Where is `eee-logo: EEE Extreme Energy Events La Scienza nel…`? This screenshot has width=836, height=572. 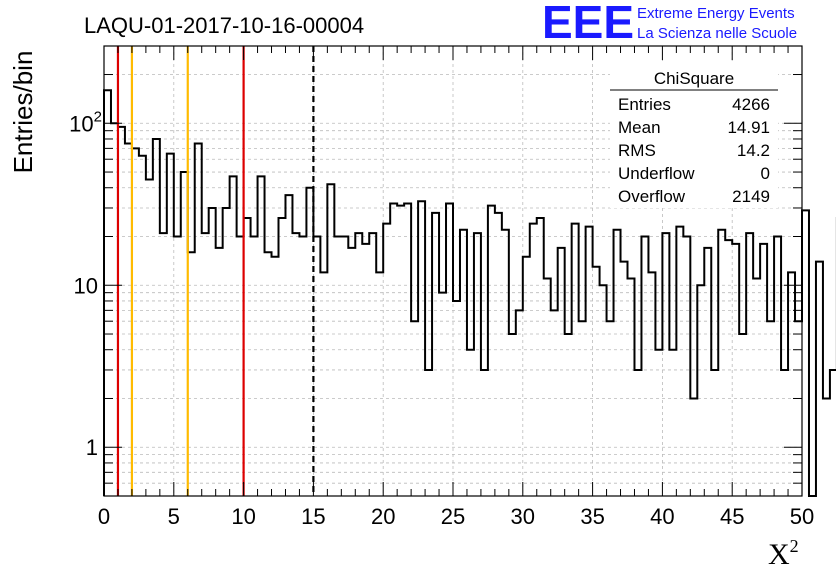
eee-logo: EEE Extreme Energy Events La Scienza nel… is located at coordinates (669, 24).